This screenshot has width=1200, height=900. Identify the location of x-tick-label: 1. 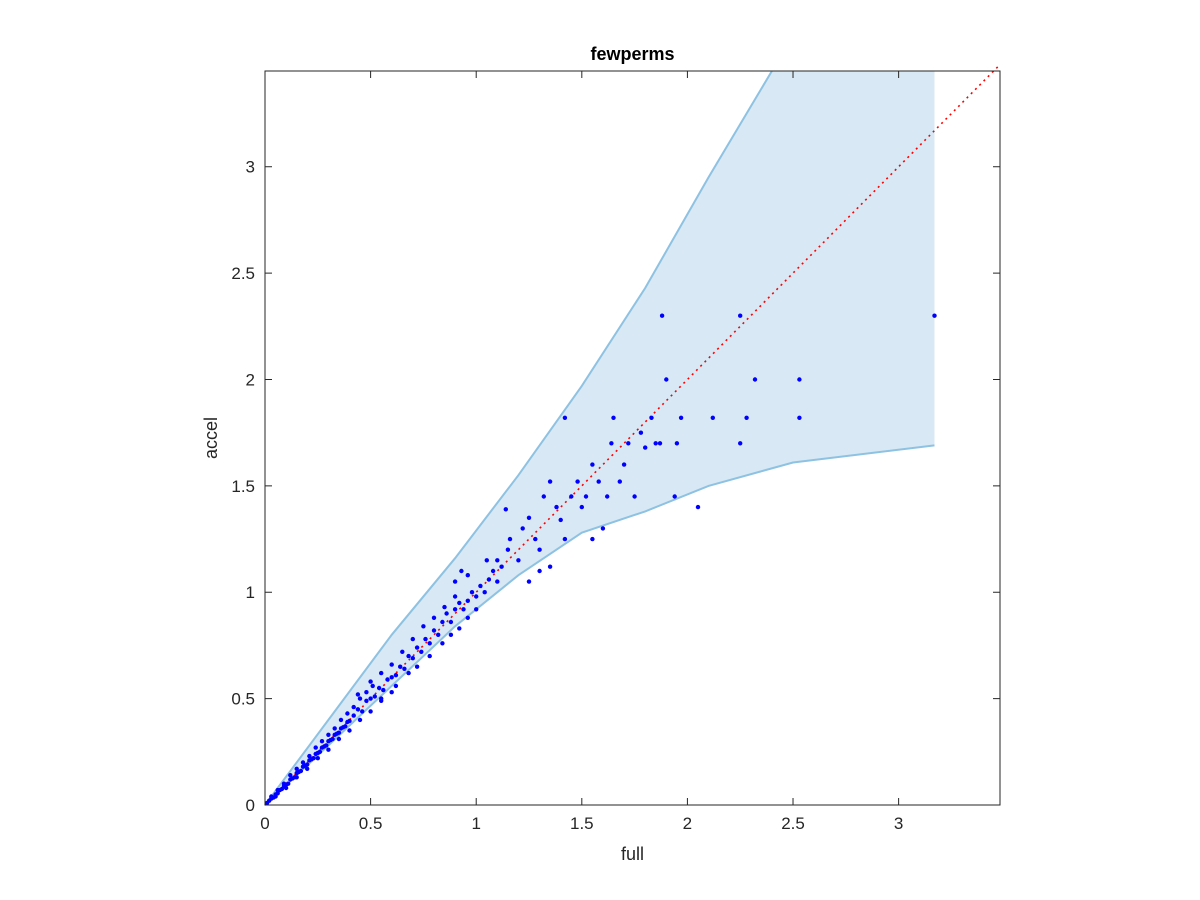
(475, 823).